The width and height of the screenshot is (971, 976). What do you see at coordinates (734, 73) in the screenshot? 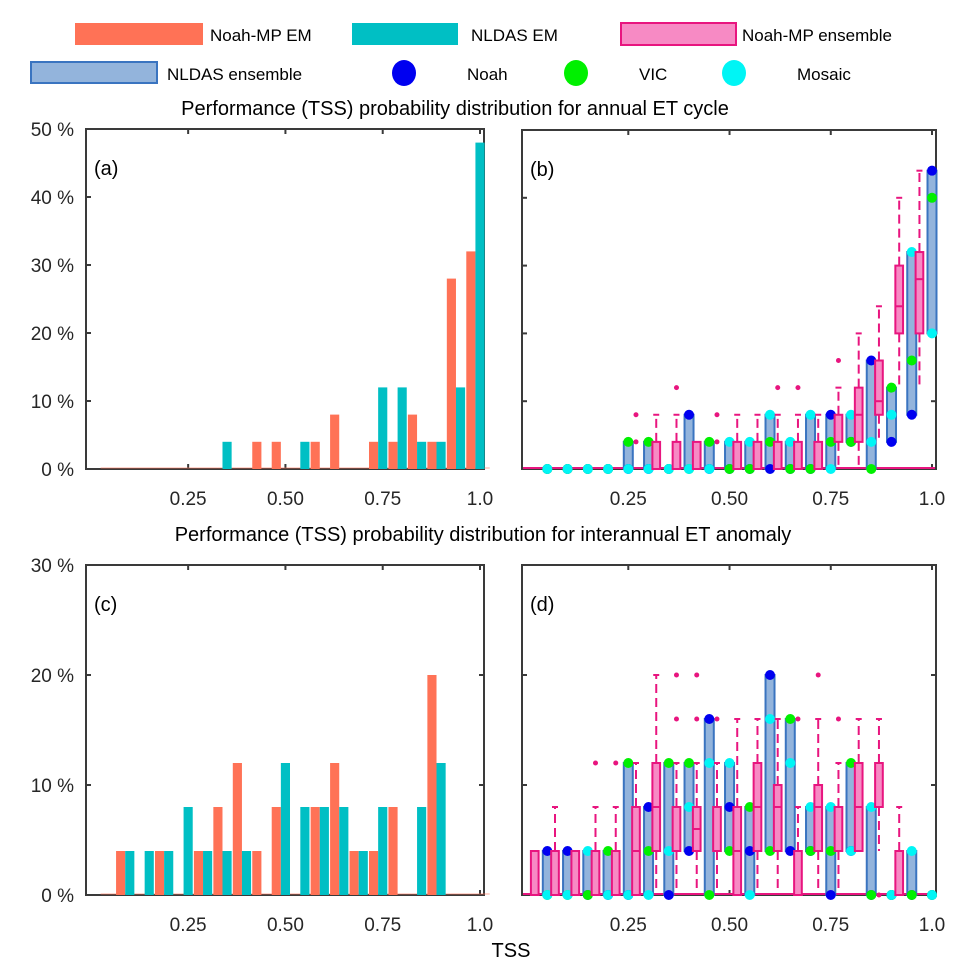
I see `legend-marker-mosaic` at bounding box center [734, 73].